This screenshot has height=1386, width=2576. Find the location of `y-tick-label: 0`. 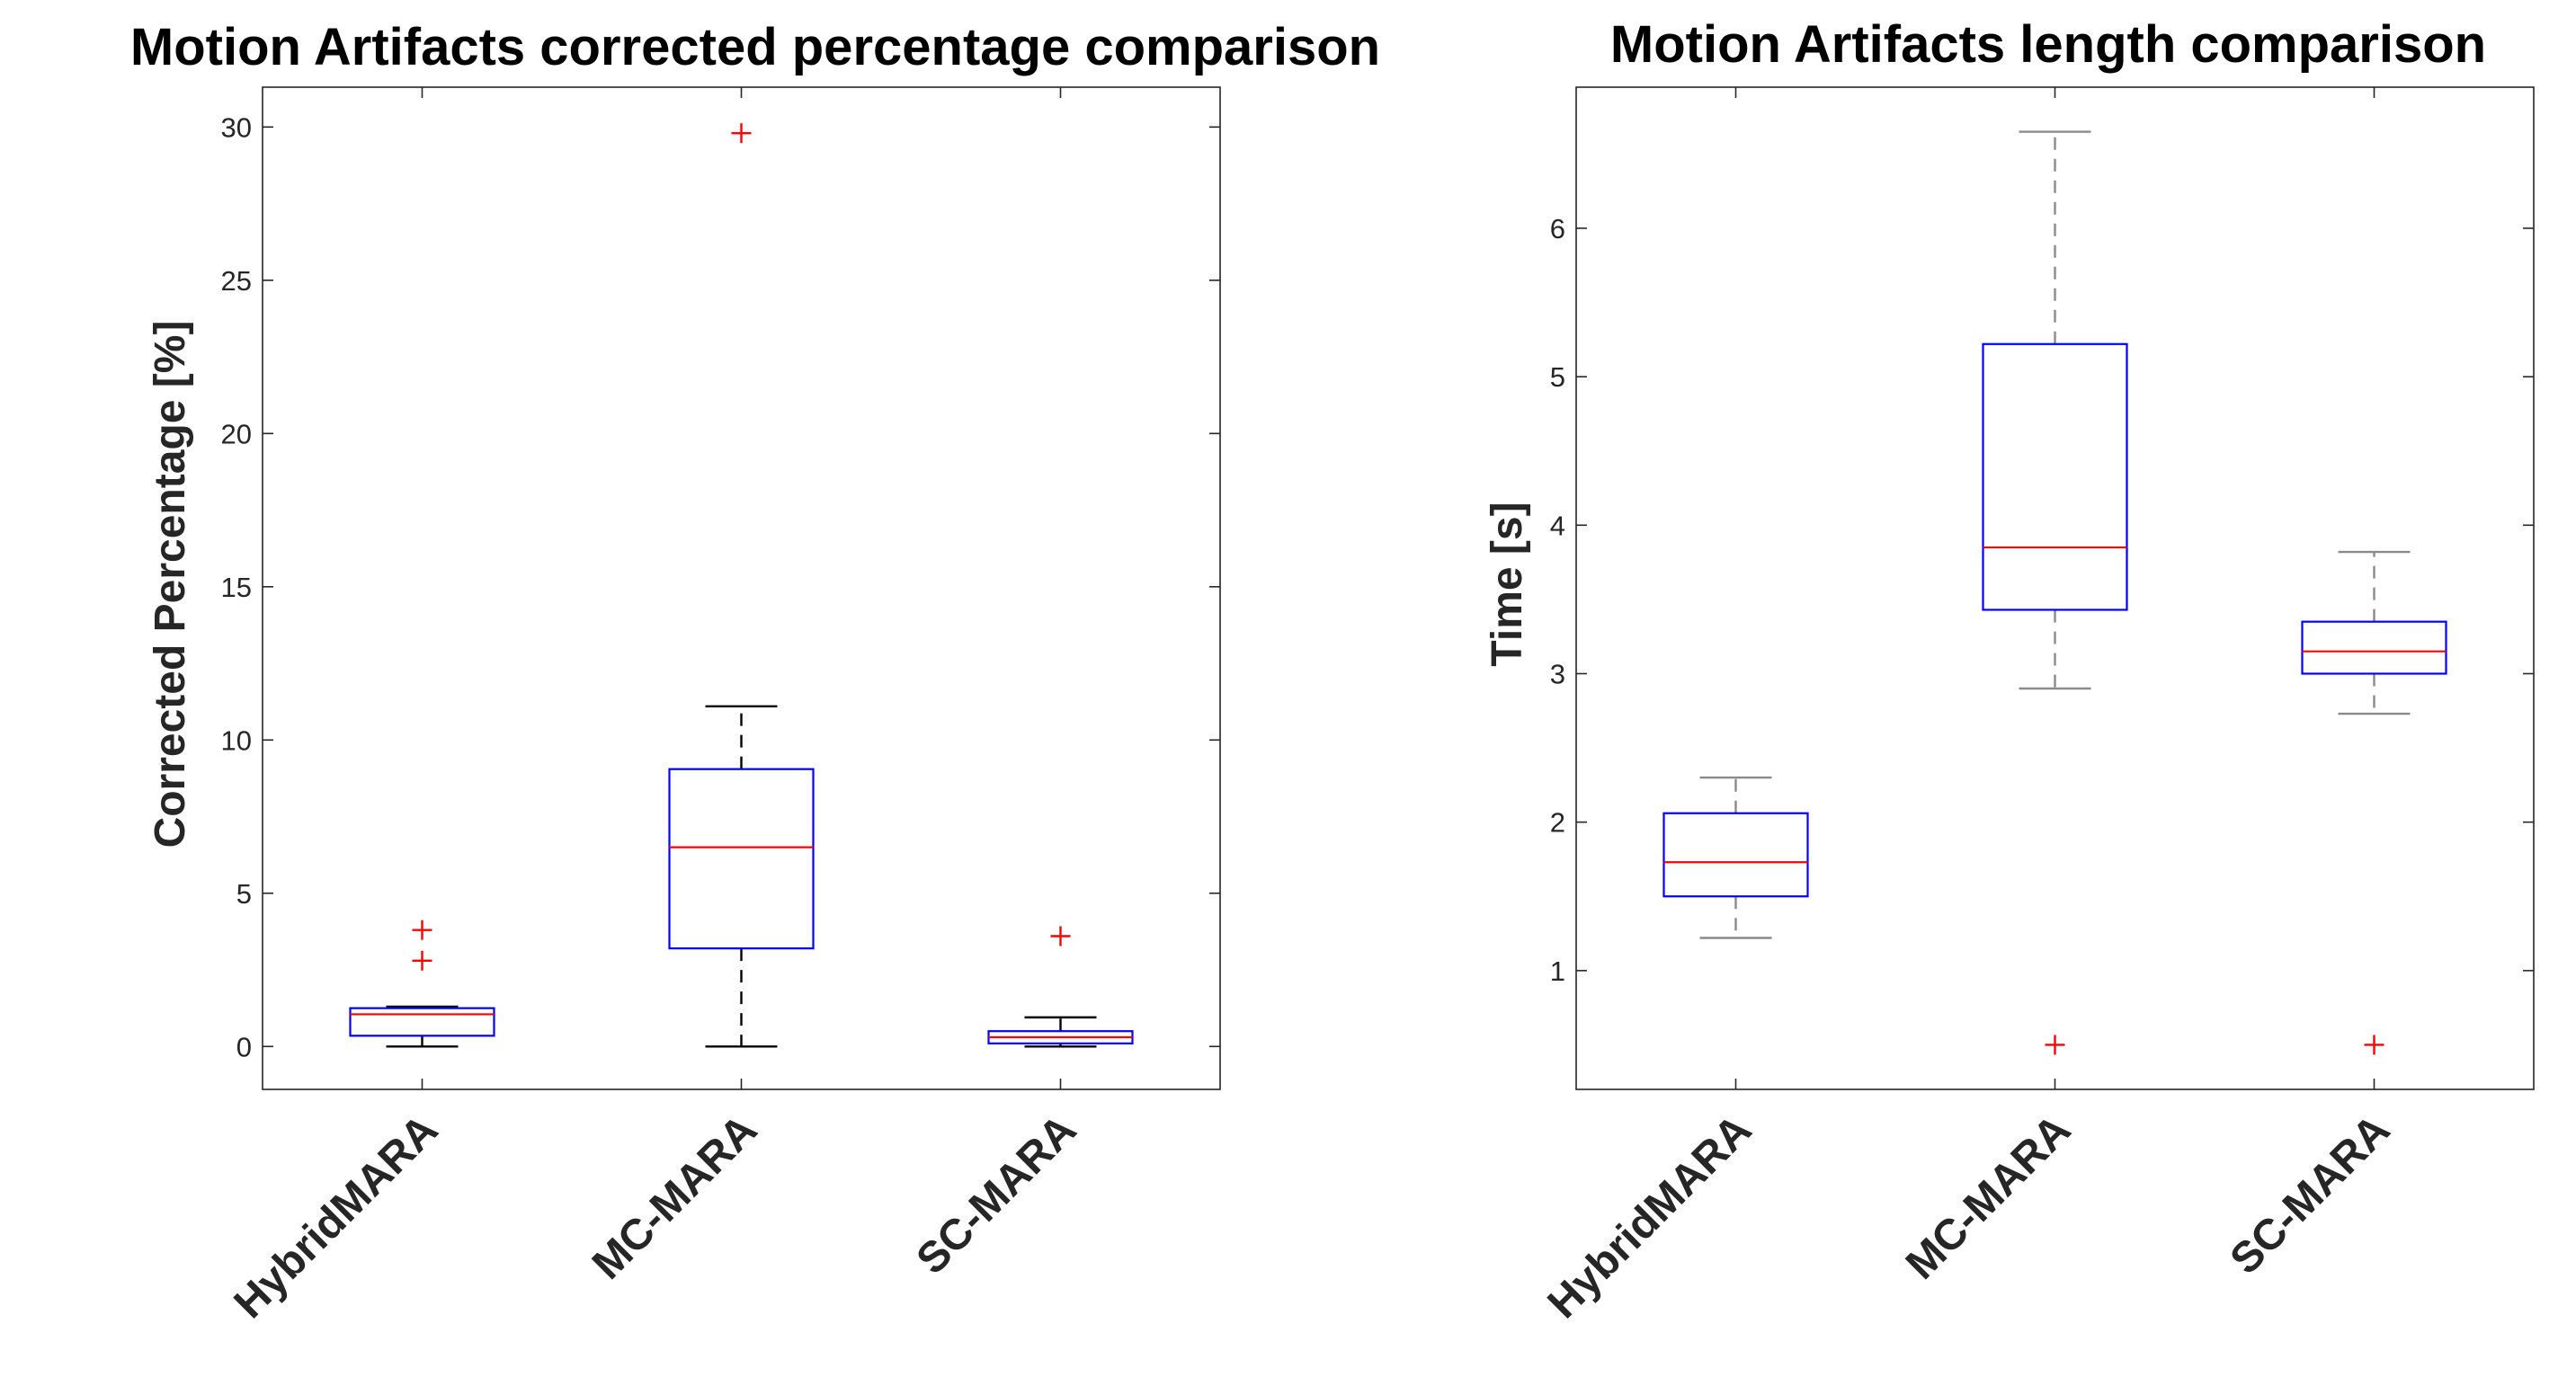

y-tick-label: 0 is located at coordinates (244, 1046).